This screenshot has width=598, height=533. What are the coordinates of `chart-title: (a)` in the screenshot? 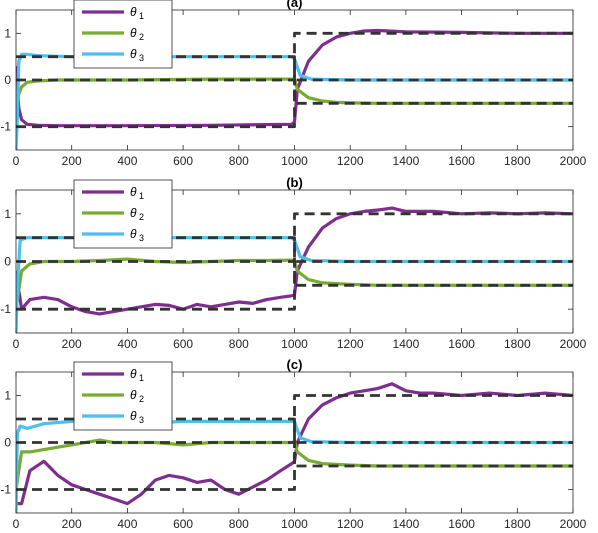 It's located at (295, 5).